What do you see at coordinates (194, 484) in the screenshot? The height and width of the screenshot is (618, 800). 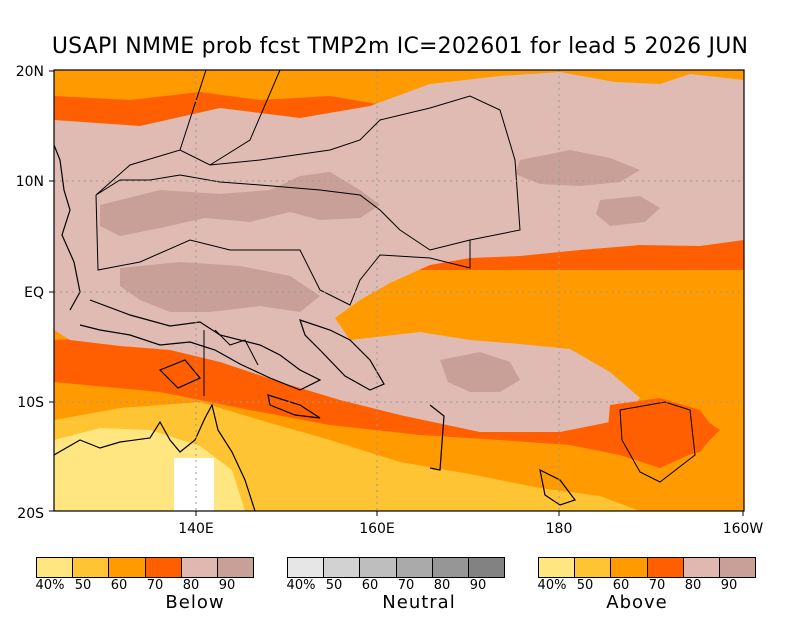 I see `no-forecast-area` at bounding box center [194, 484].